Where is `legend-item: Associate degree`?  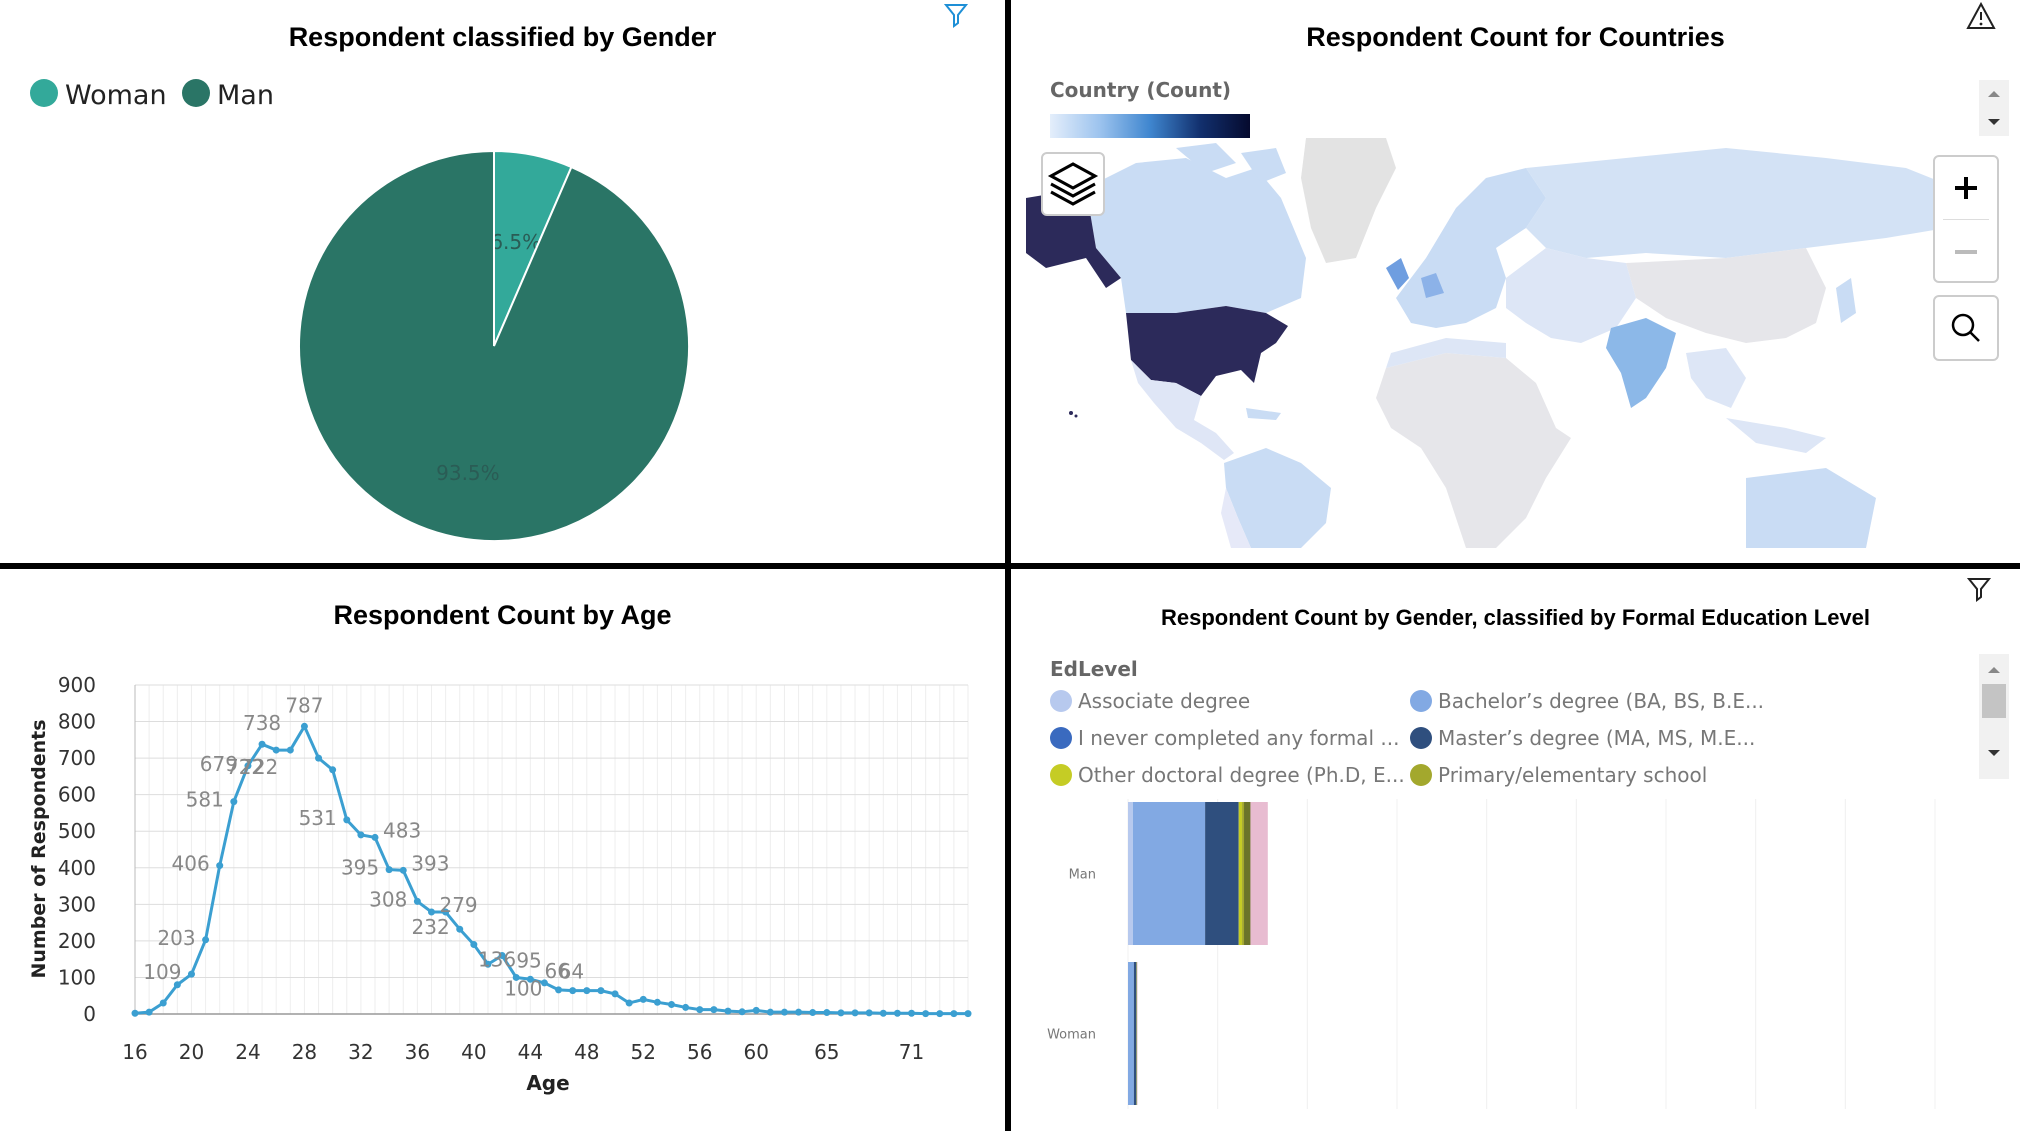 legend-item: Associate degree is located at coordinates (1150, 701).